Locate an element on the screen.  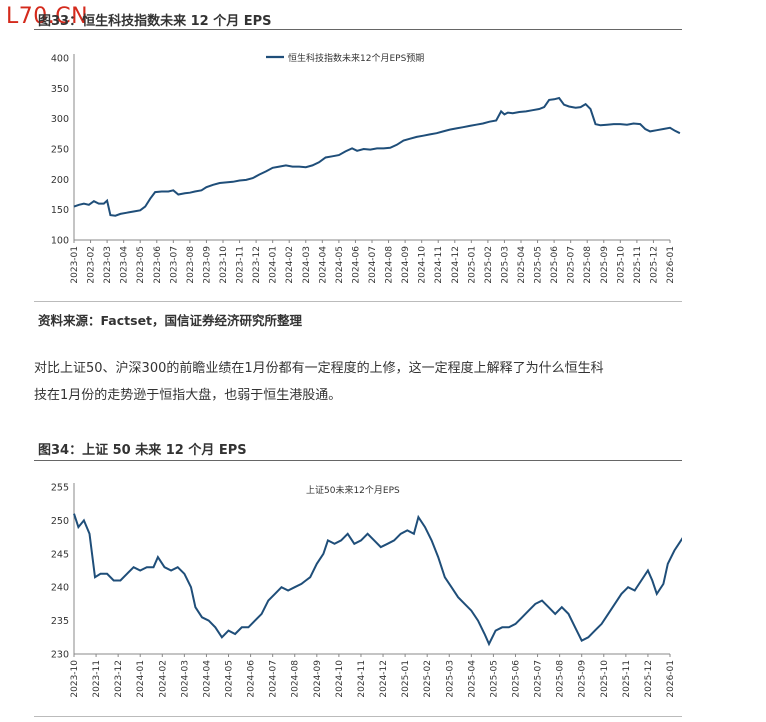
figure33-top-rule is located at coordinates (358, 29).